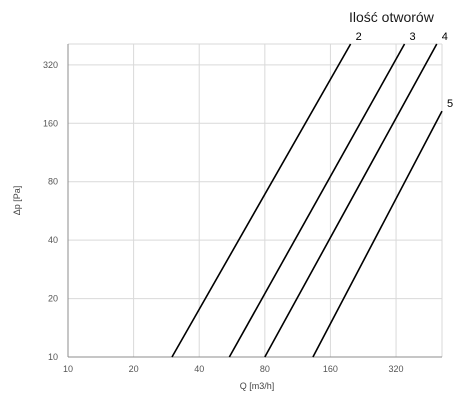 The width and height of the screenshot is (454, 395). Describe the element at coordinates (257, 386) in the screenshot. I see `x-axis-title: Q [m3/h]` at that location.